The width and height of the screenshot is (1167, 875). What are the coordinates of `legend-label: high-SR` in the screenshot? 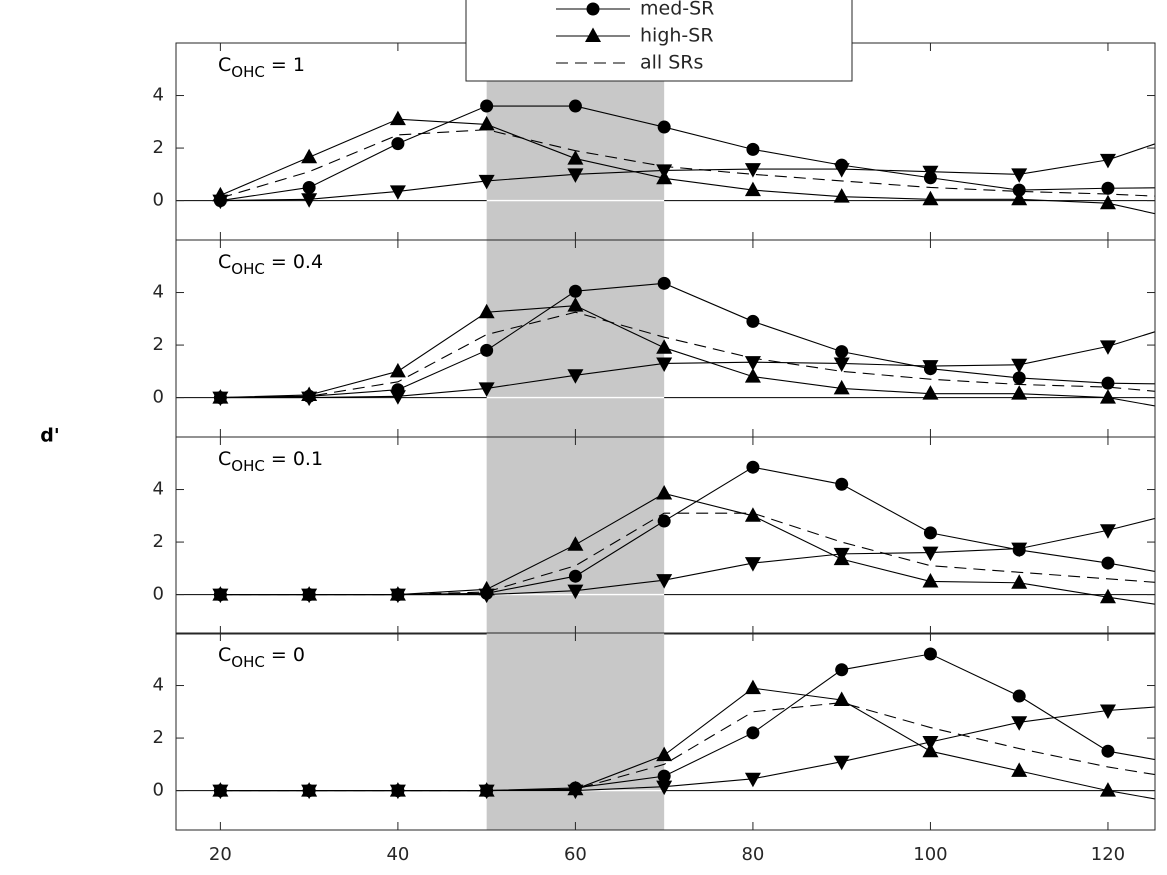 It's located at (677, 36).